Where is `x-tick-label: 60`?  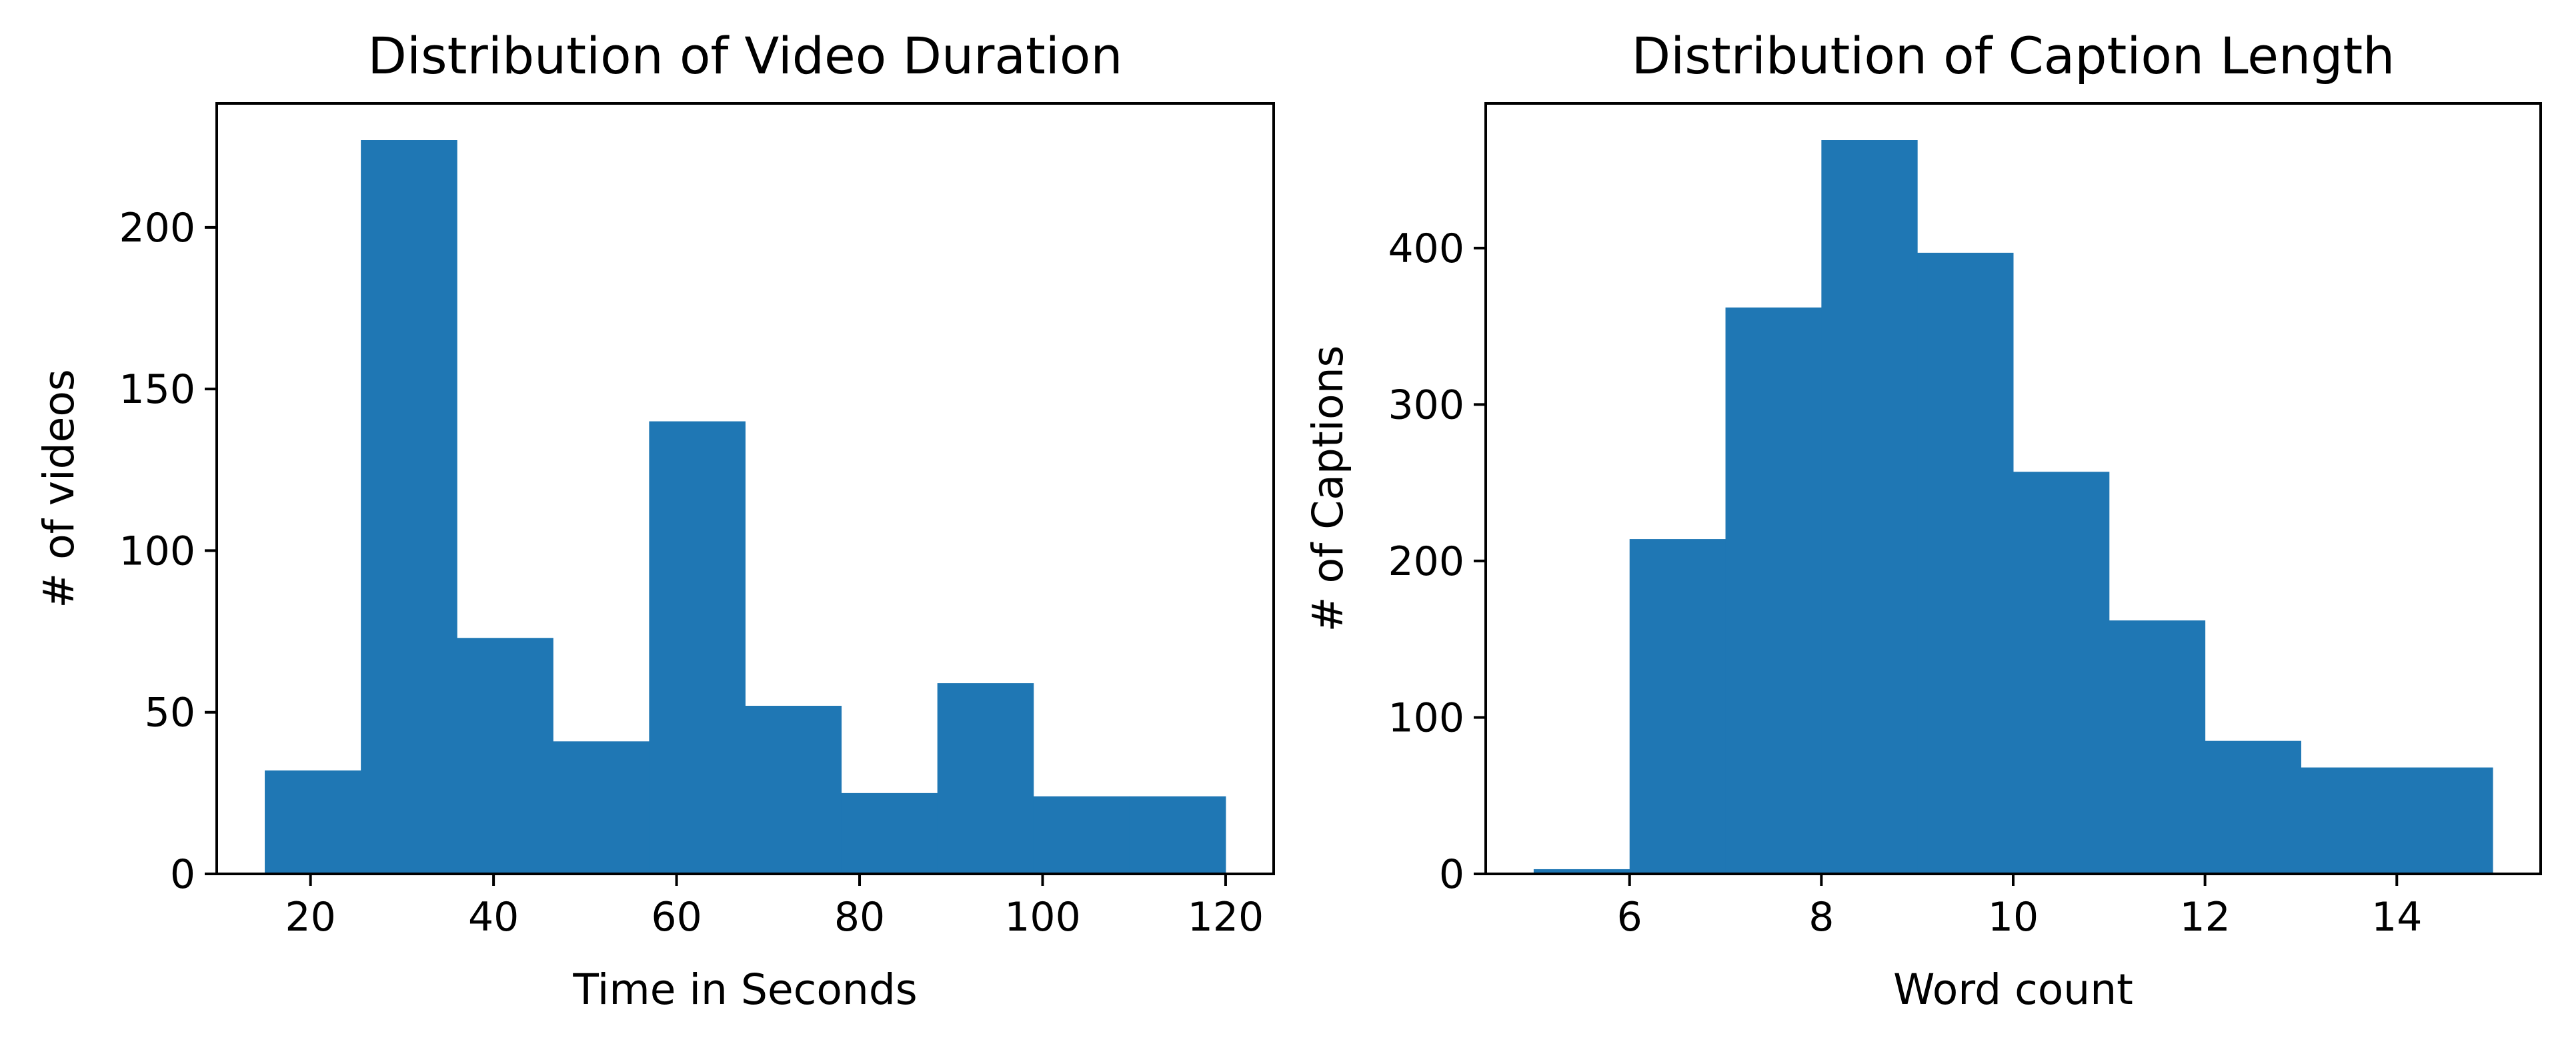 x-tick-label: 60 is located at coordinates (676, 918).